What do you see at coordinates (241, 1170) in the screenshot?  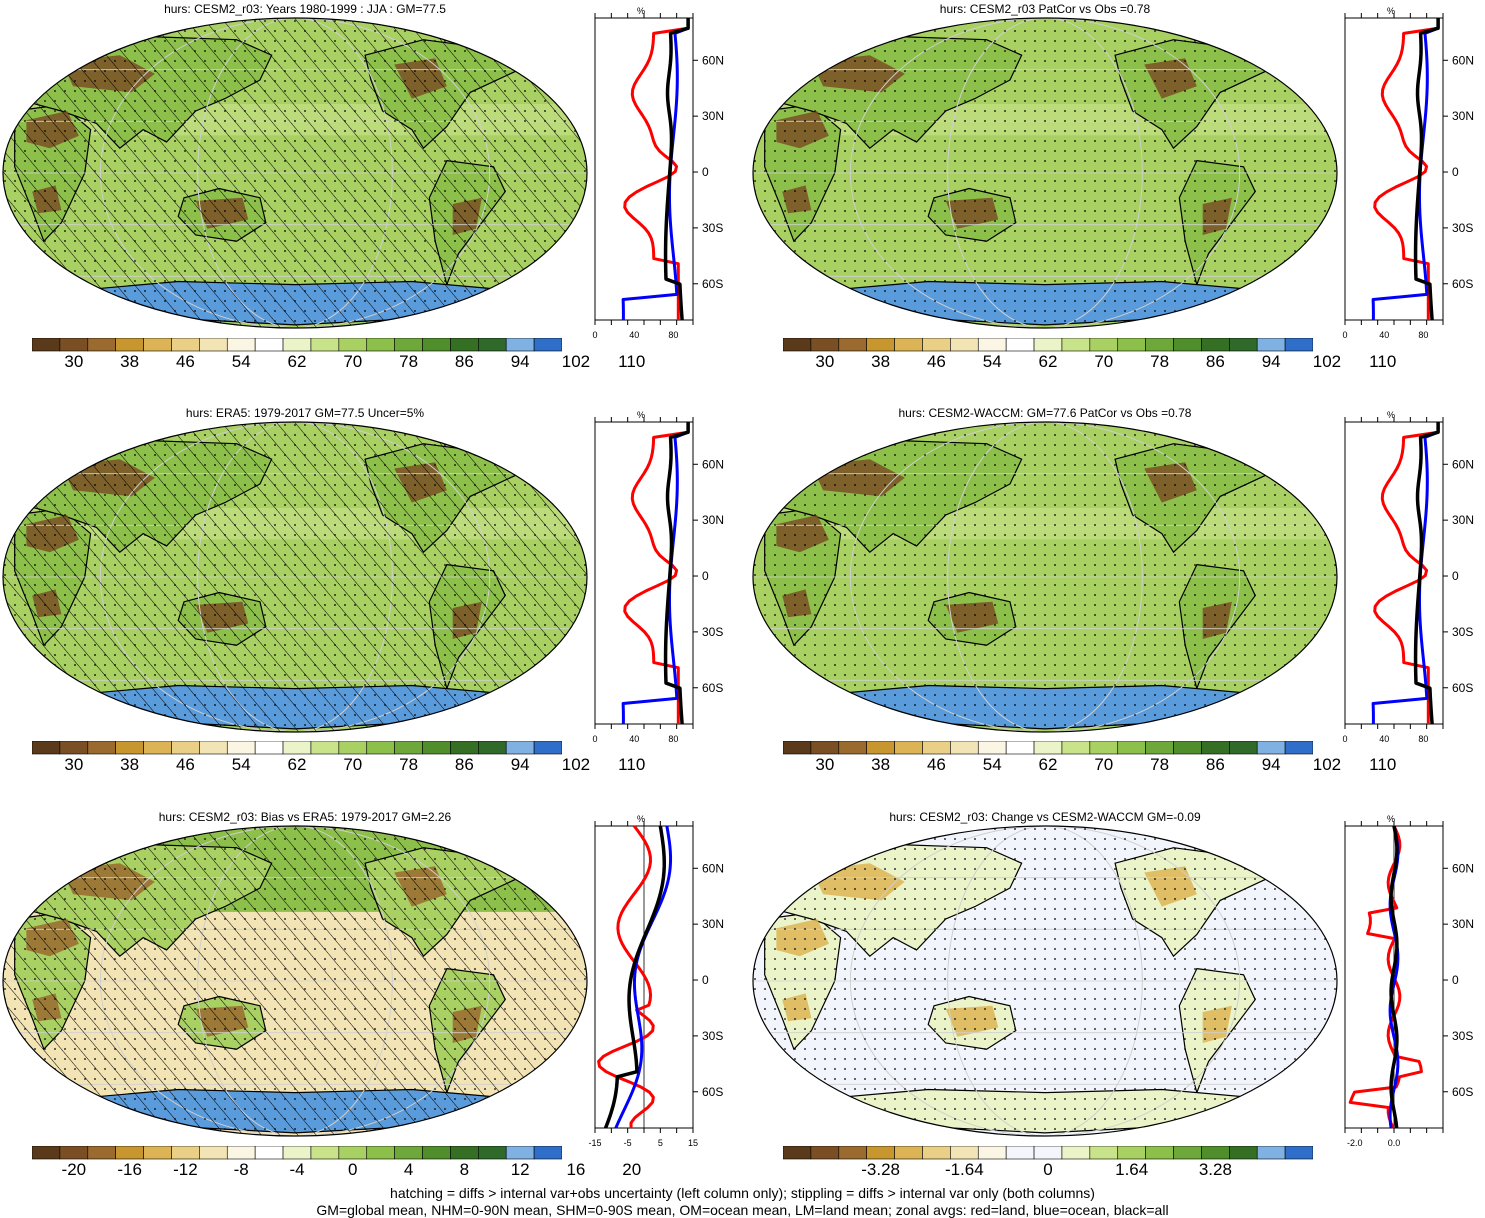 I see `colorbar-tick-label: -8` at bounding box center [241, 1170].